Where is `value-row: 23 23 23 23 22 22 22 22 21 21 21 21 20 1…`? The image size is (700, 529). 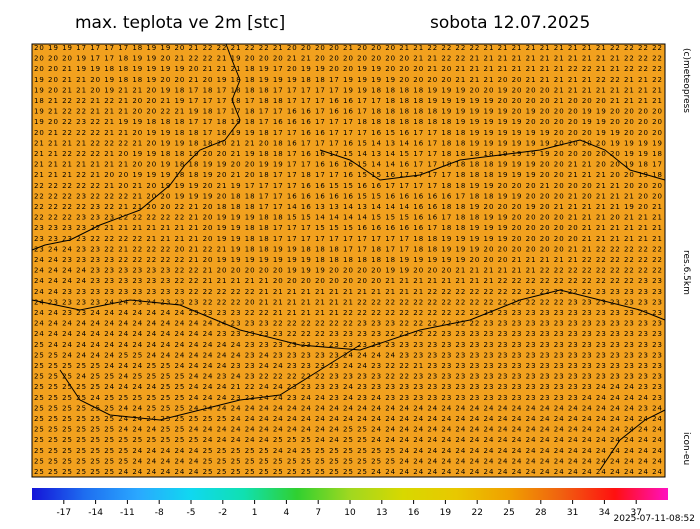 value-row: 23 23 23 23 22 22 22 22 21 21 21 21 20 1… is located at coordinates (348, 239).